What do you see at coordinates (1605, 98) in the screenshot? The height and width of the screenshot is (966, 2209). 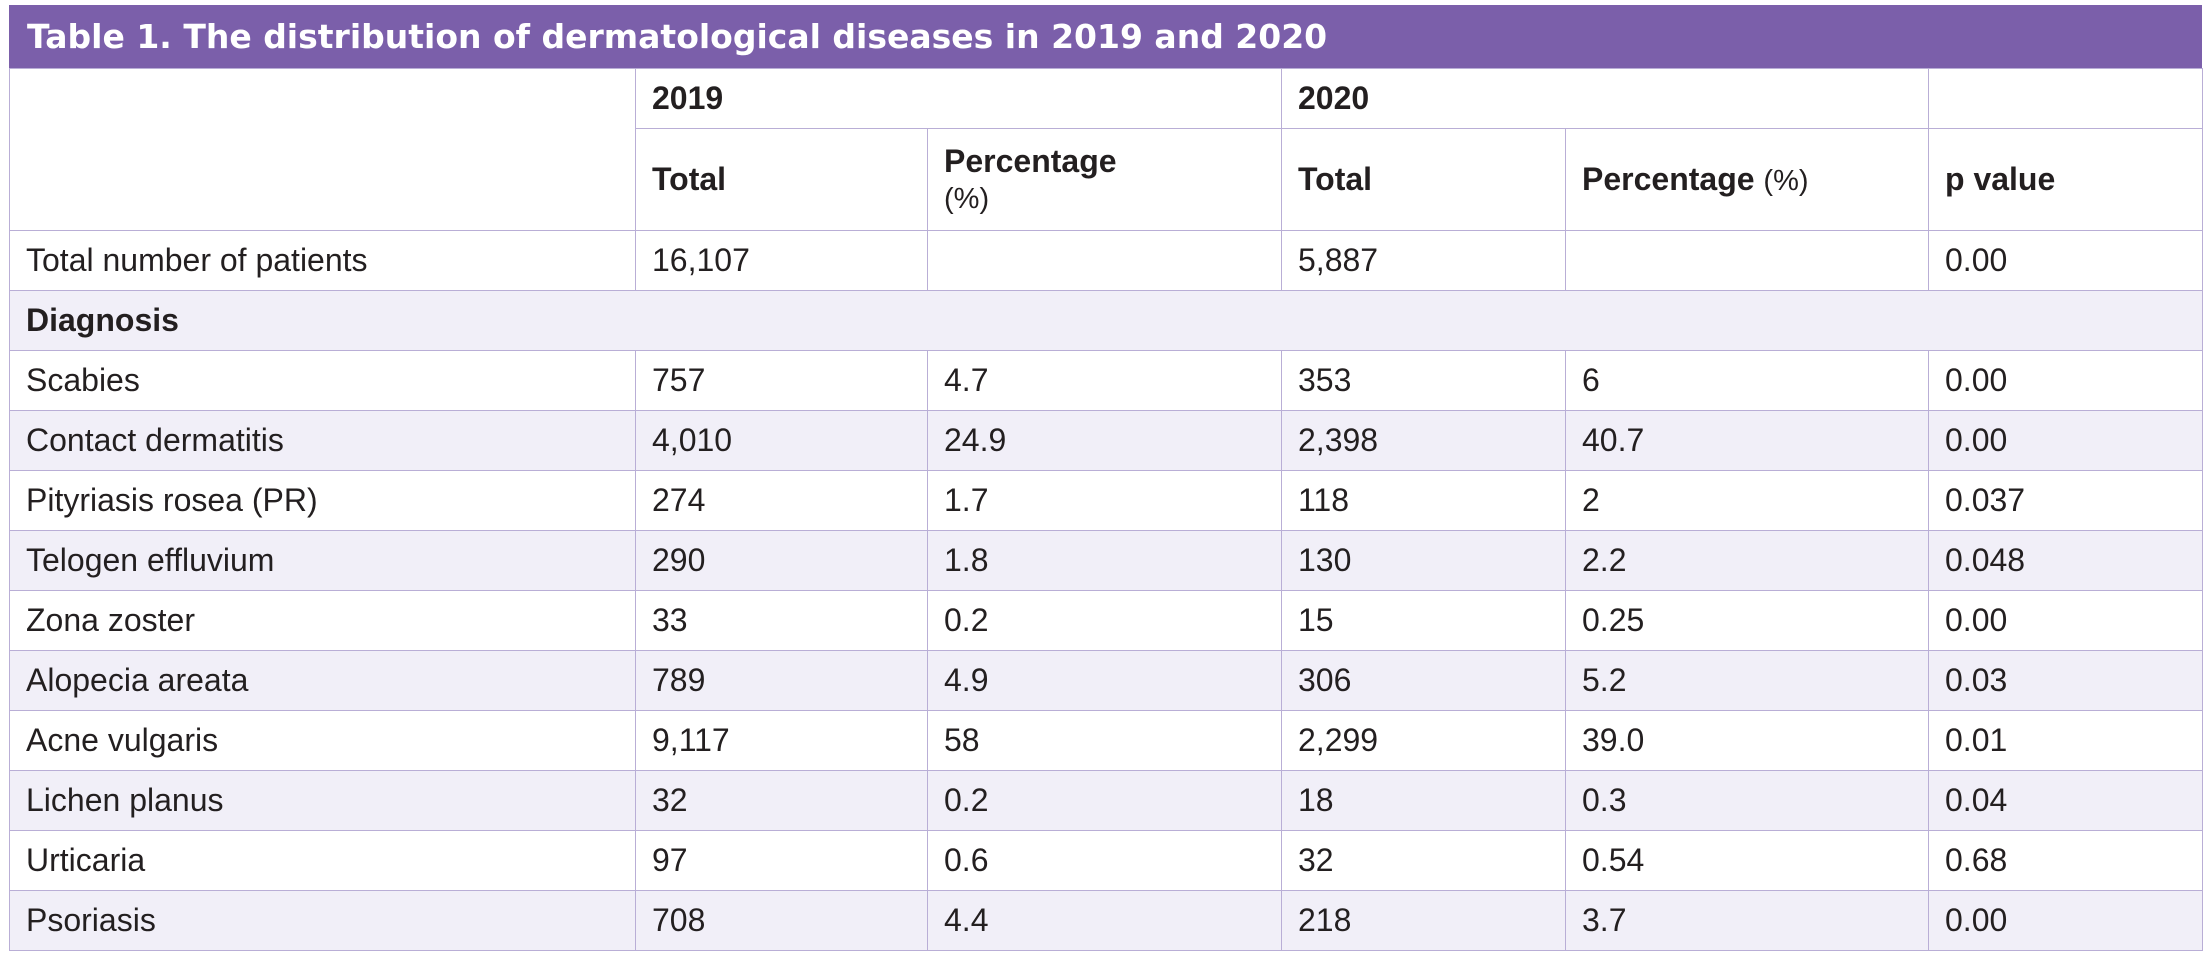 I see `year-2020-header: 2020` at bounding box center [1605, 98].